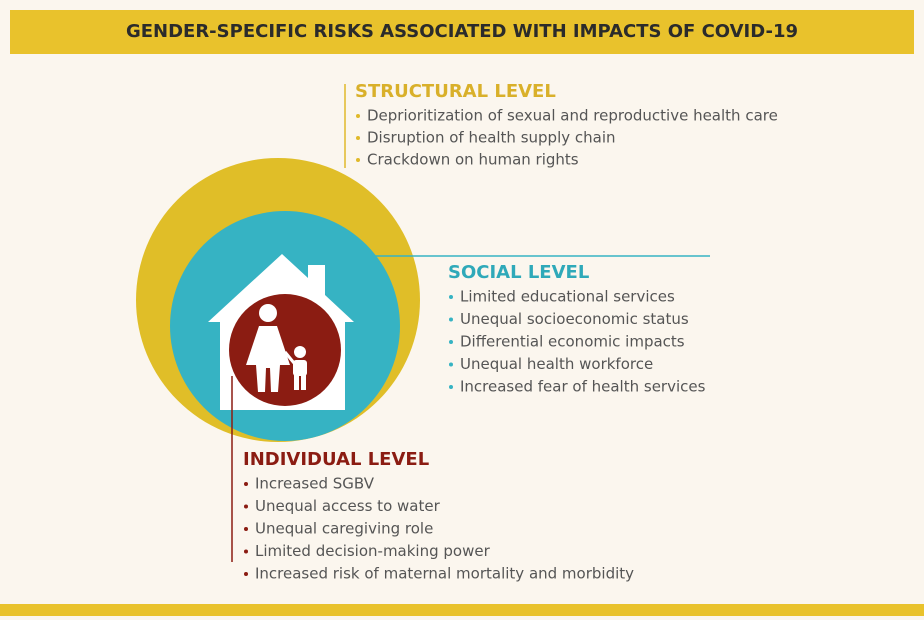 The image size is (924, 620). Describe the element at coordinates (336, 459) in the screenshot. I see `level-heading: INDIVIDUAL LEVEL` at that location.